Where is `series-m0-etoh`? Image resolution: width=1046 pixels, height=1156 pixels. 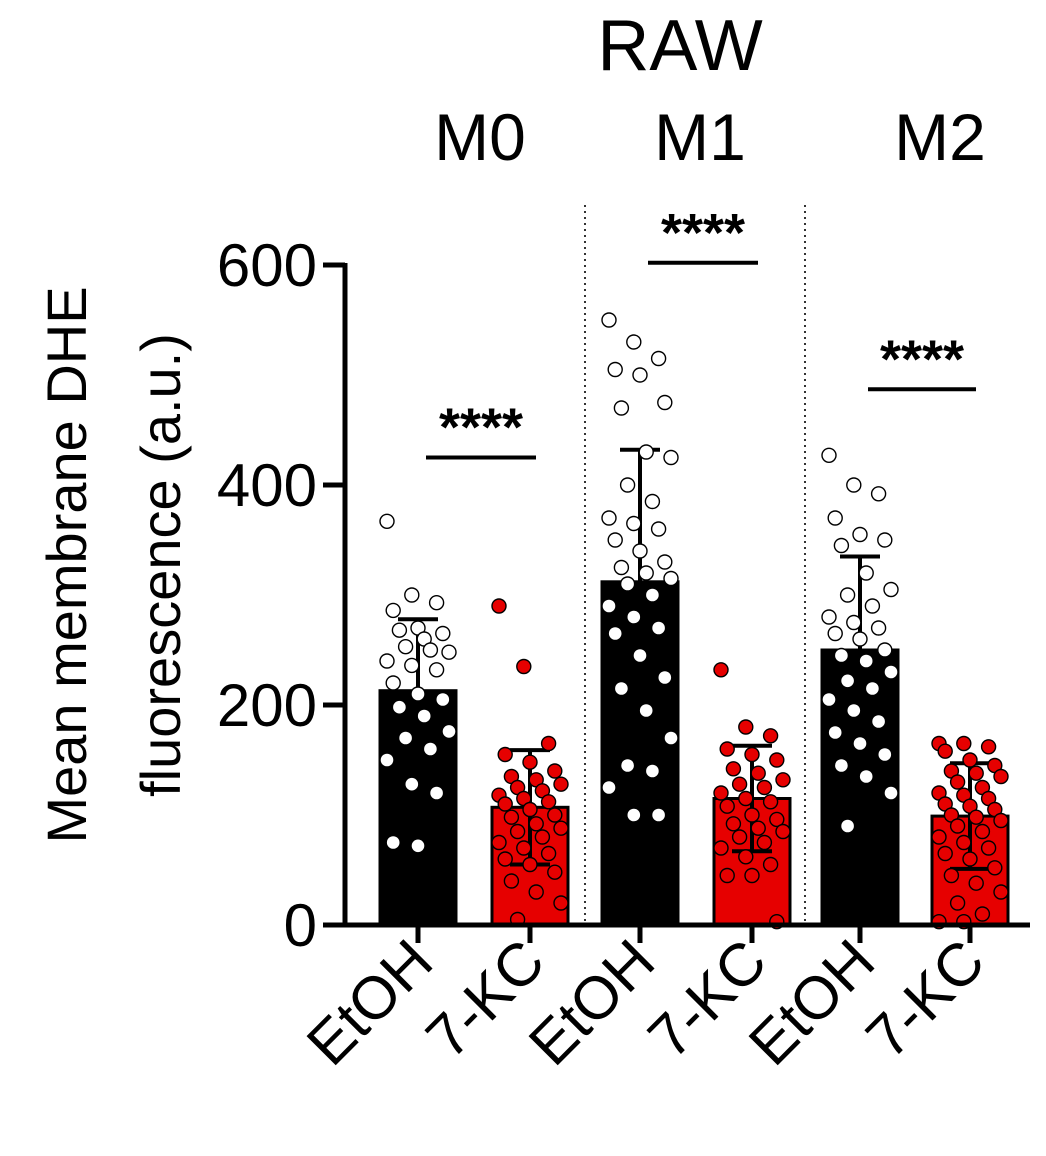 series-m0-etoh is located at coordinates (418, 720).